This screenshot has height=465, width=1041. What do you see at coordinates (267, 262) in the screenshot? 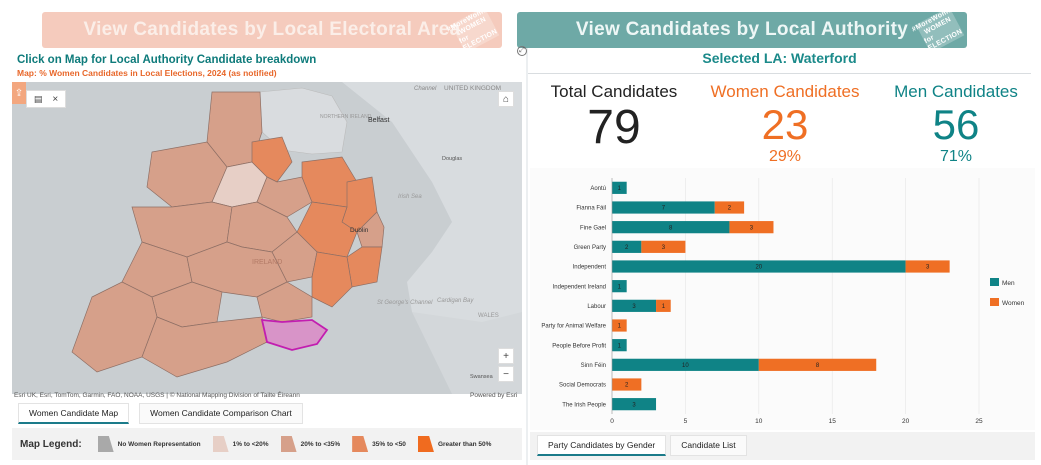
I see `label-ireland: IRELAND` at bounding box center [267, 262].